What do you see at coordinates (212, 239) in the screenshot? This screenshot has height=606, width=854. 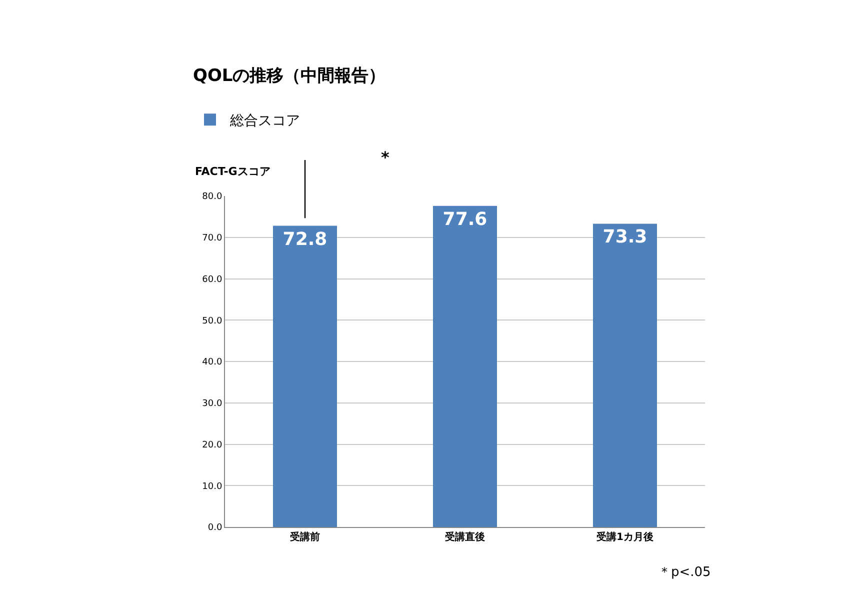 I see `y-tick-label: 70.0` at bounding box center [212, 239].